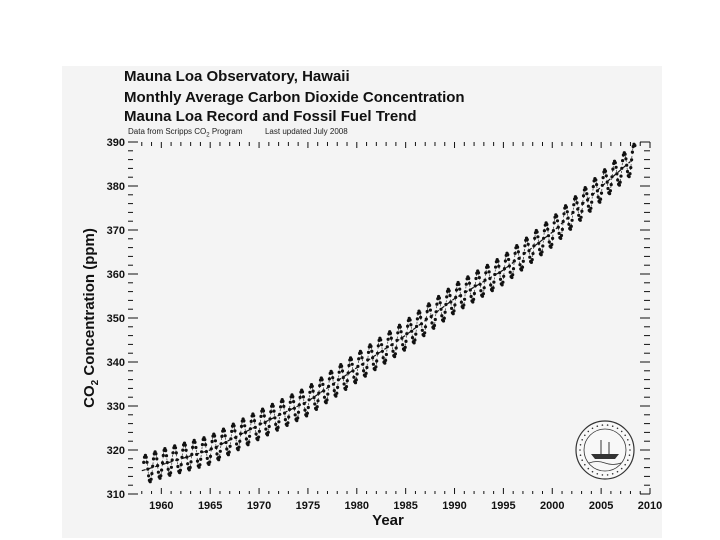 The width and height of the screenshot is (720, 540). I want to click on scripps-seal-logo, so click(605, 450).